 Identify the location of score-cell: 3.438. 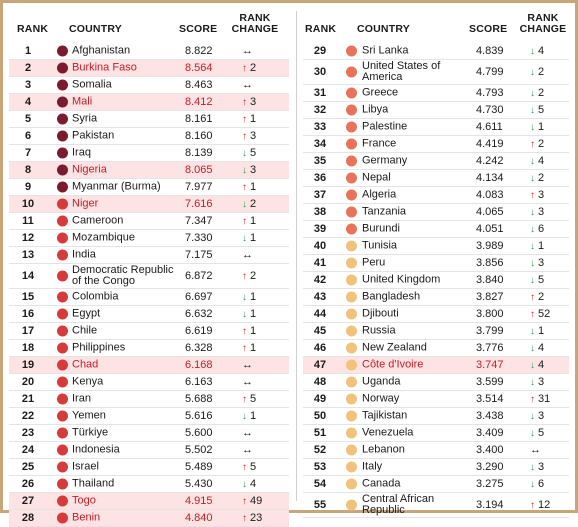
(490, 416).